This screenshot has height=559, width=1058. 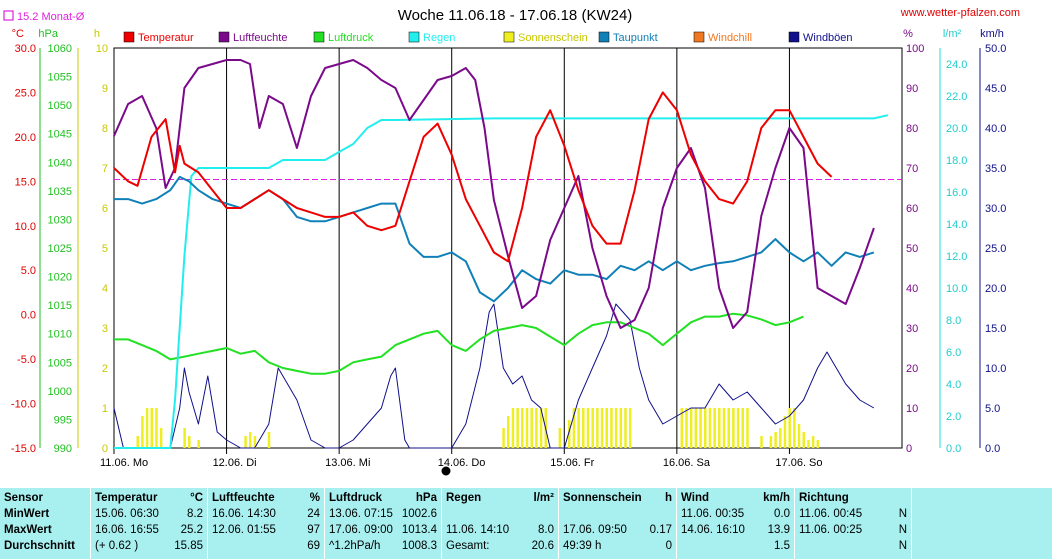 What do you see at coordinates (25, 182) in the screenshot?
I see `temp_c-tick-label: 15.0` at bounding box center [25, 182].